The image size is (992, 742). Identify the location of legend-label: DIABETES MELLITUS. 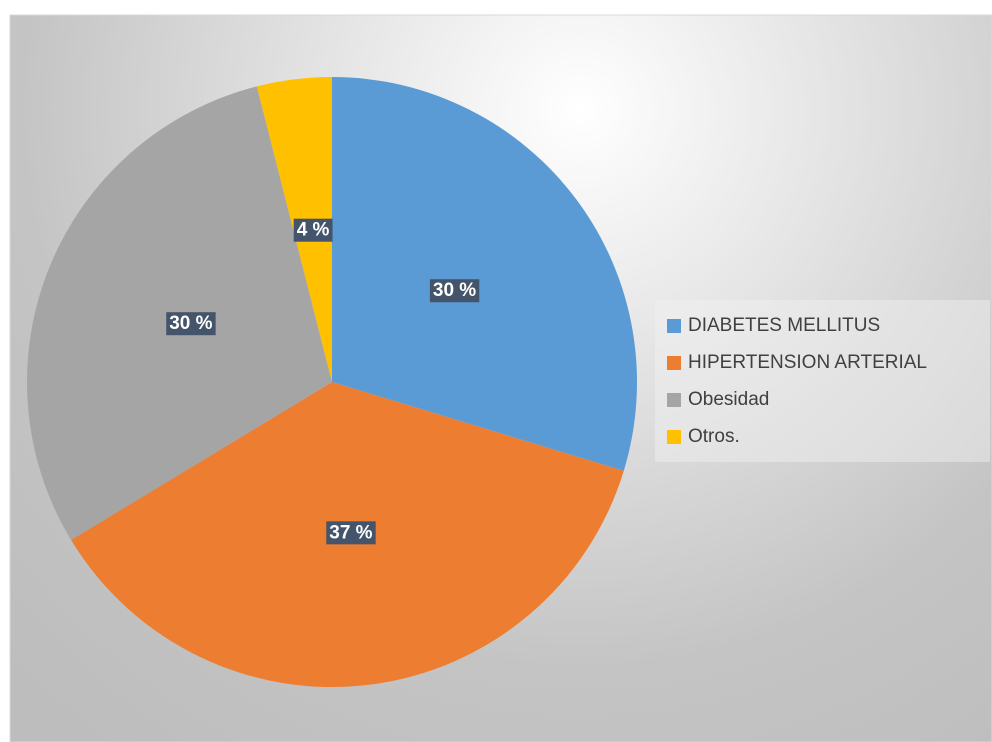
(784, 325).